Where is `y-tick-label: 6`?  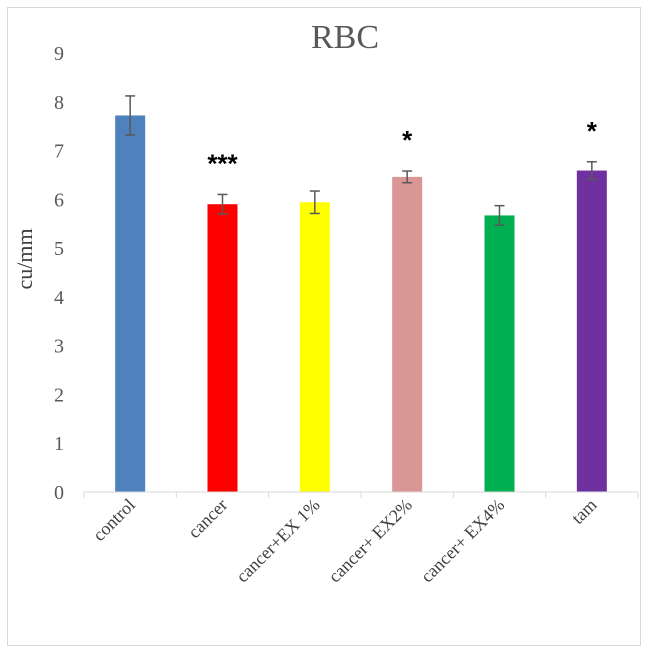
y-tick-label: 6 is located at coordinates (59, 200).